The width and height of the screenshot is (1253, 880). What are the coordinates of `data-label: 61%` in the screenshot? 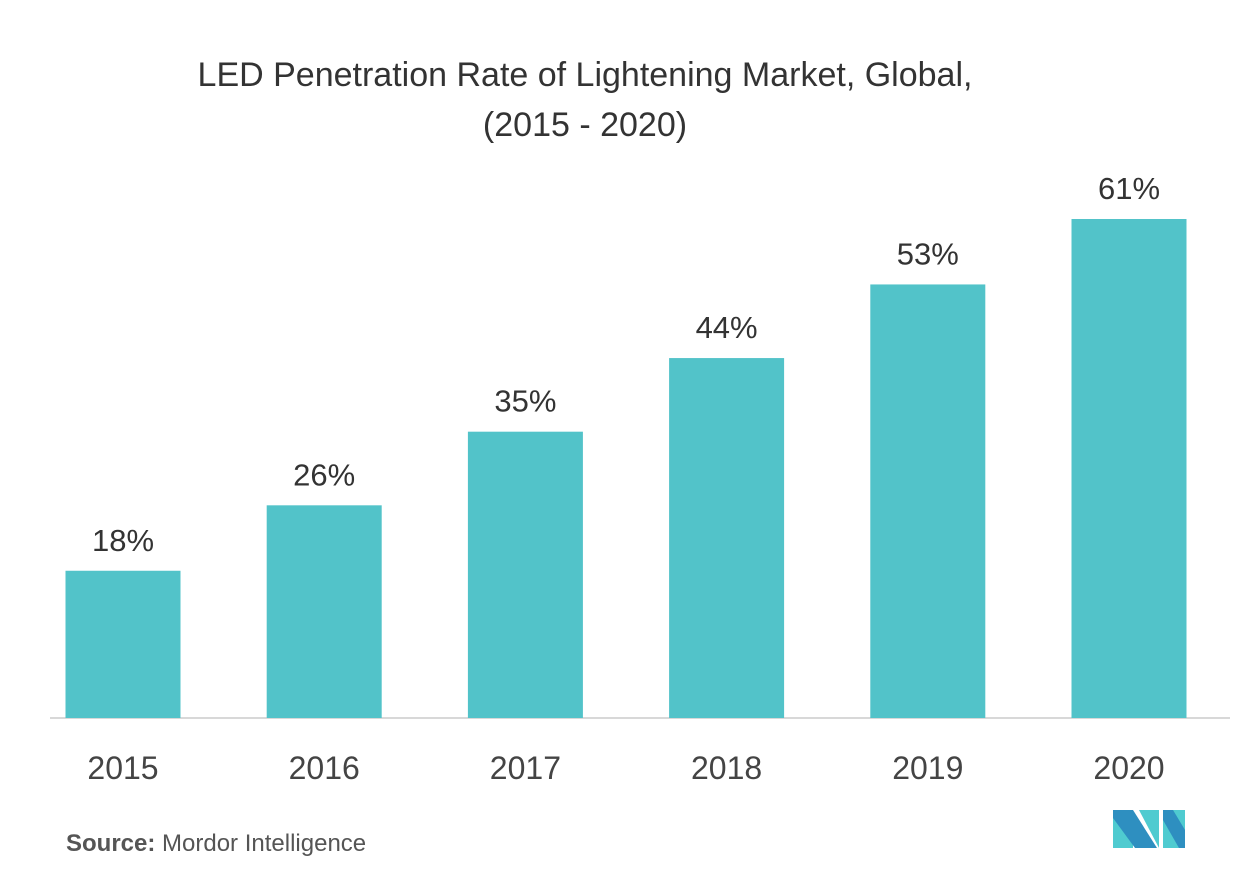 It's located at (1129, 188).